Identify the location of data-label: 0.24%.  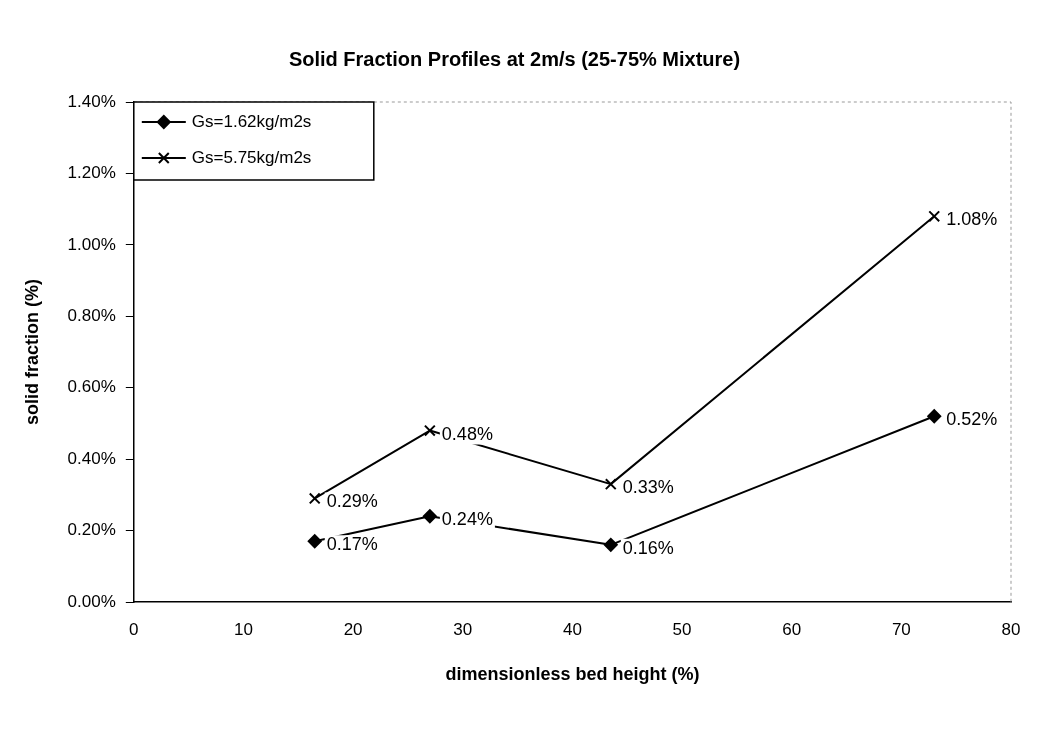
(467, 519).